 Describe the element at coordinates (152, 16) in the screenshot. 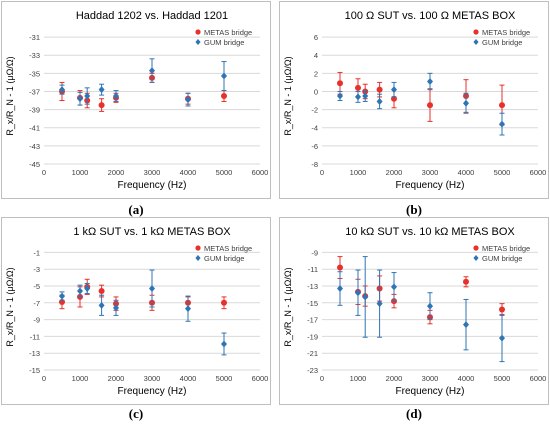

I see `chart-title: Haddad 1202 vs. Haddad 1201` at that location.